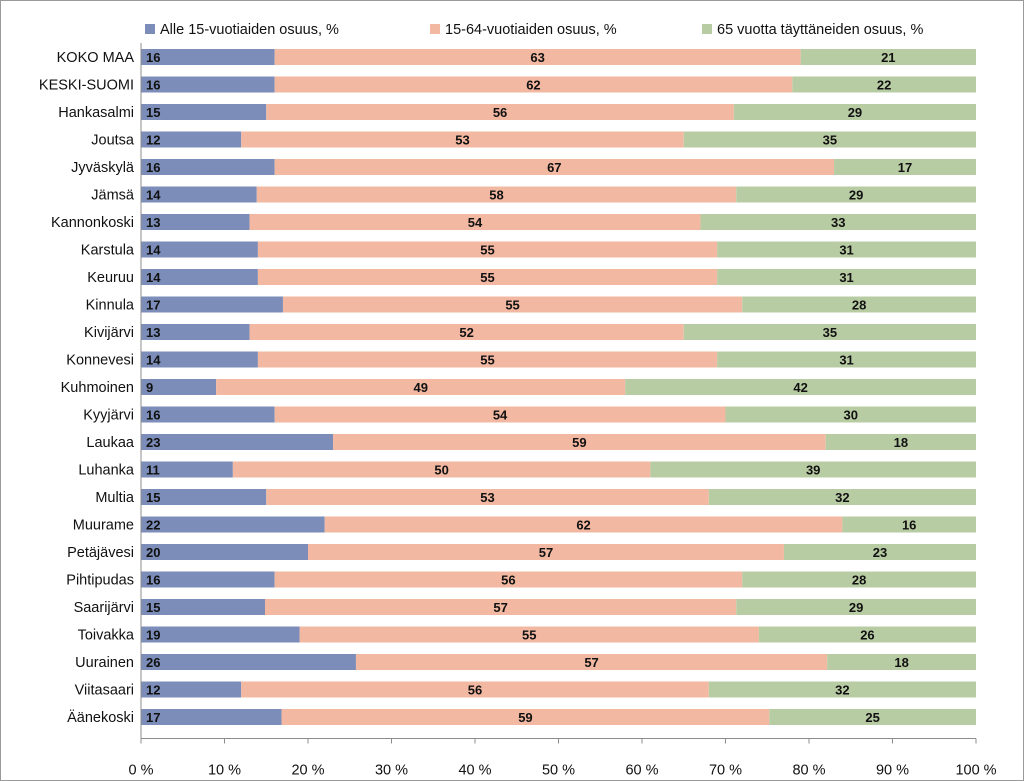 The image size is (1024, 781). I want to click on data-label: 67, so click(554, 167).